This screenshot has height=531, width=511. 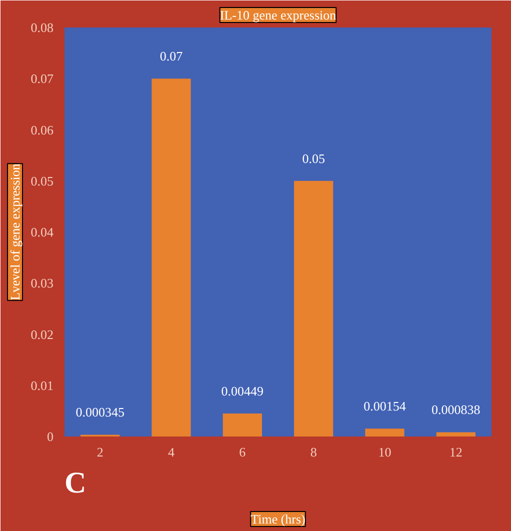 What do you see at coordinates (100, 412) in the screenshot?
I see `data-label: 0.000345` at bounding box center [100, 412].